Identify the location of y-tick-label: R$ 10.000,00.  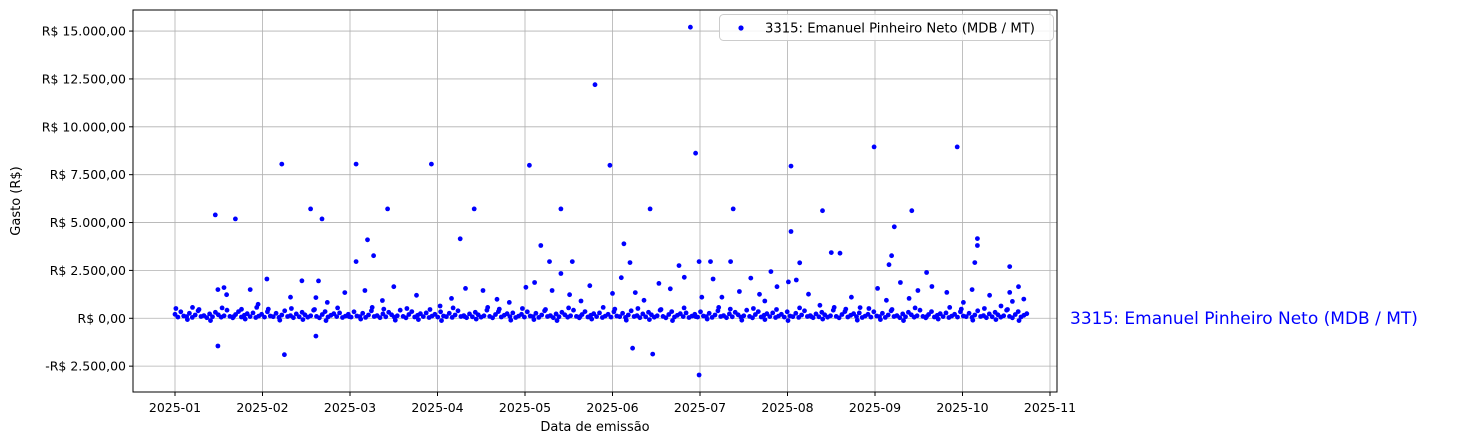
(84, 126).